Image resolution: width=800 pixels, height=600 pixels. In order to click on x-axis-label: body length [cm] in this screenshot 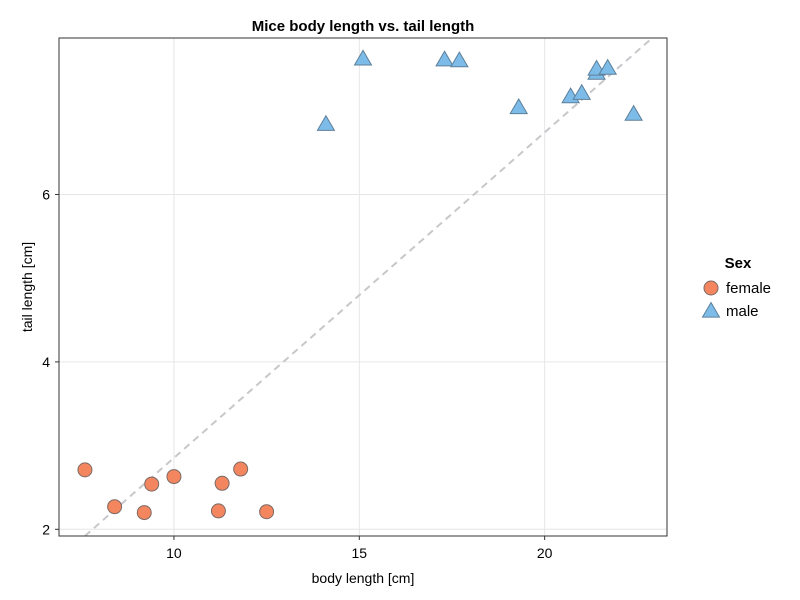, I will do `click(363, 578)`.